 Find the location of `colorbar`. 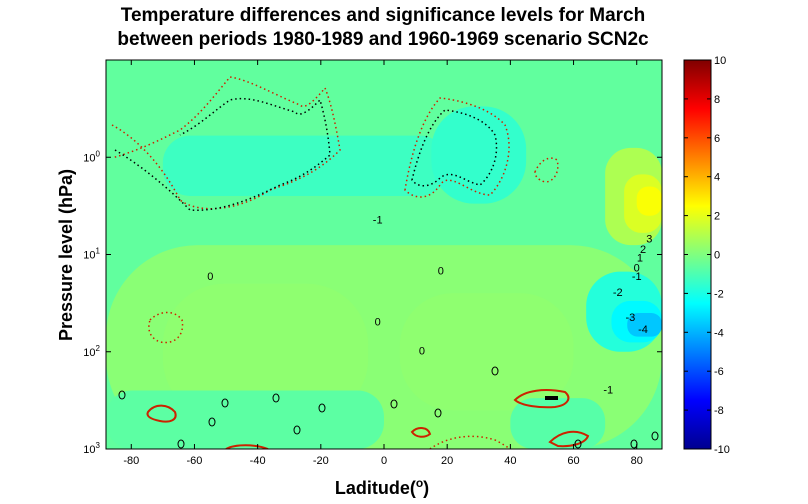

colorbar is located at coordinates (697, 254).